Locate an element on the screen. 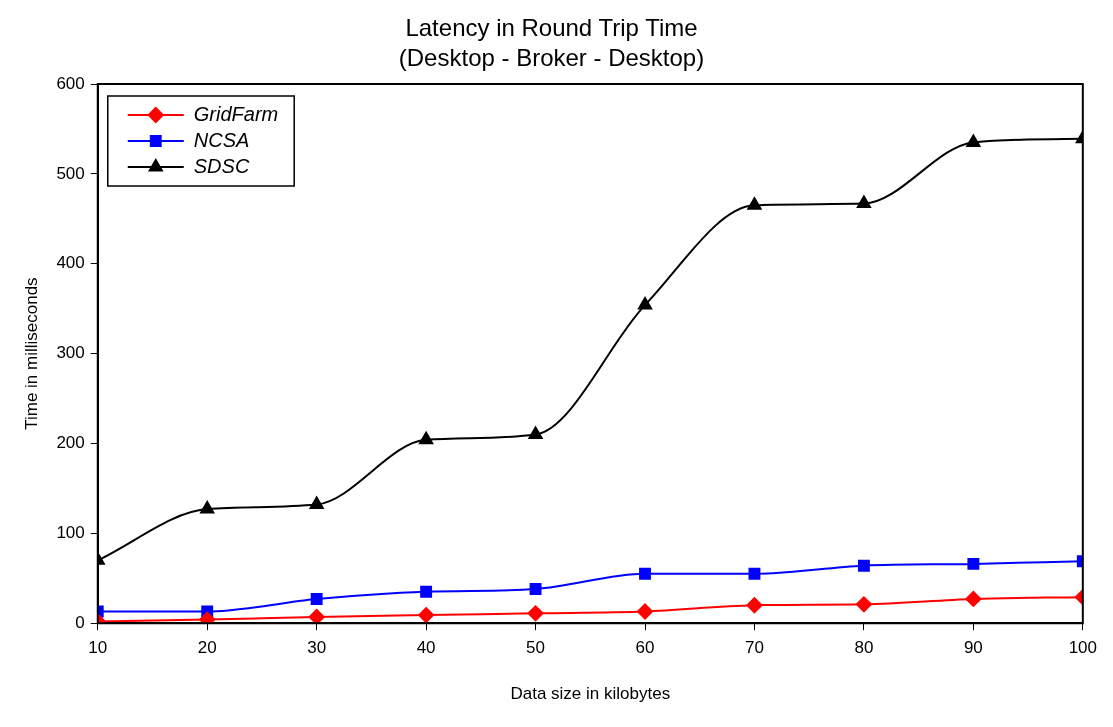  x-tick-label: 80 is located at coordinates (864, 648).